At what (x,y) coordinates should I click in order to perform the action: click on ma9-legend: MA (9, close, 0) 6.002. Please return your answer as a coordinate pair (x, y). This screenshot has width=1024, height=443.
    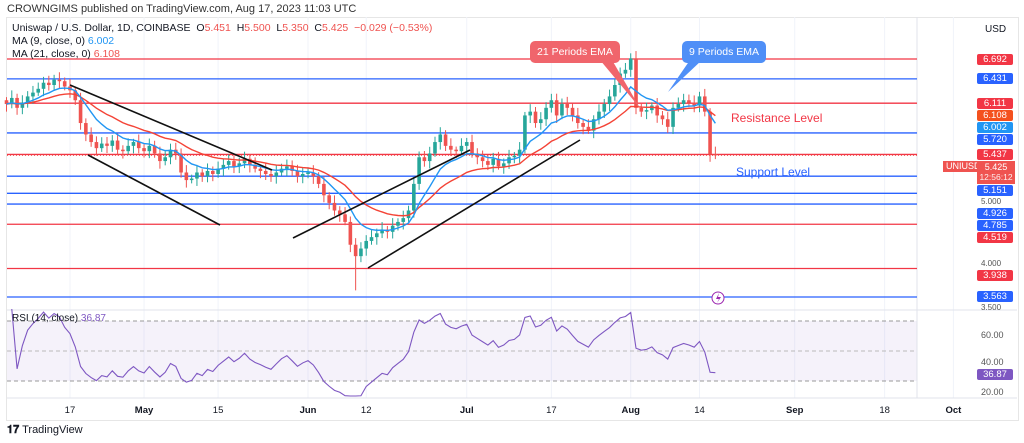
    Looking at the image, I should click on (222, 41).